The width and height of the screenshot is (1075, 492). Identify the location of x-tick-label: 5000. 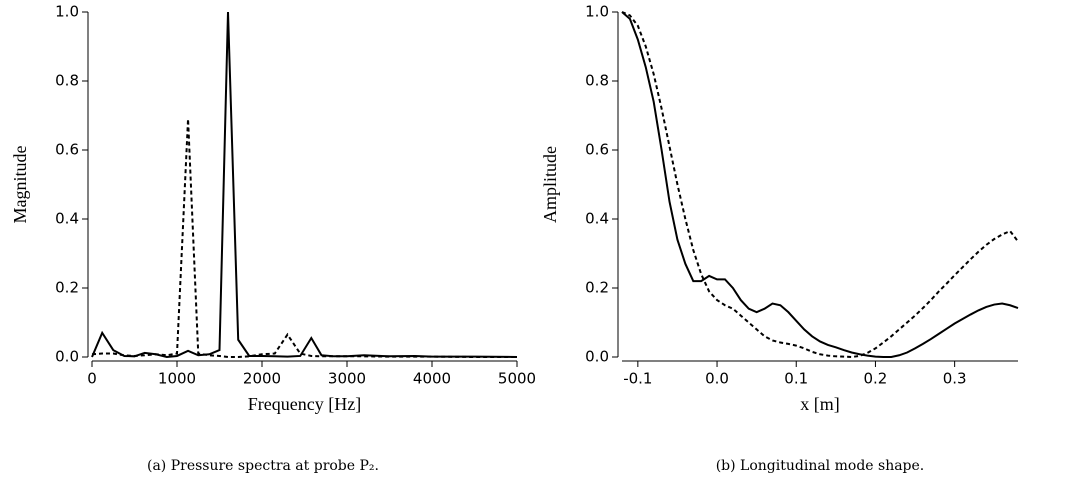
(517, 379).